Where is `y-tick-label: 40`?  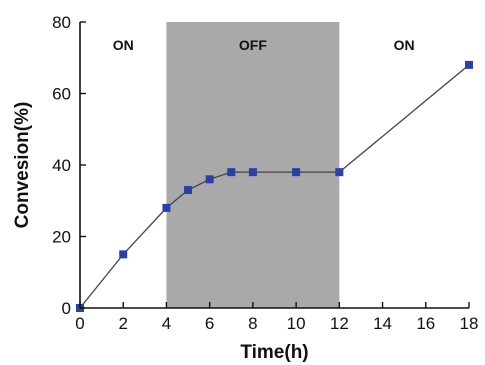
y-tick-label: 40 is located at coordinates (61, 165).